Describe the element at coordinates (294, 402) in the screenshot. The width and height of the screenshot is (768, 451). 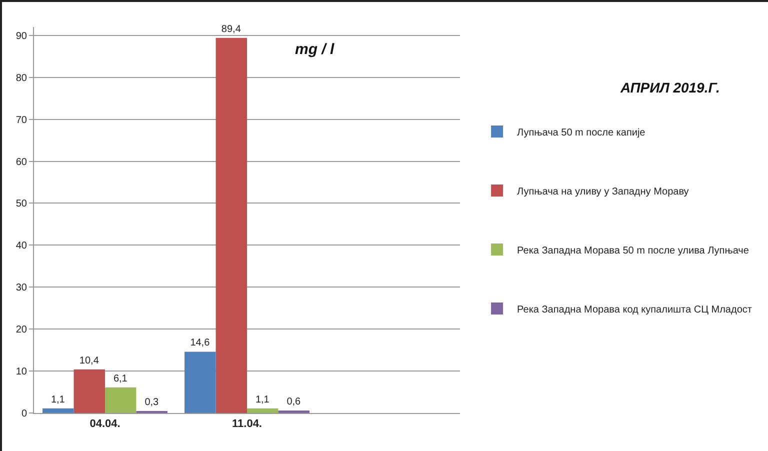
I see `data-label: 0,6` at that location.